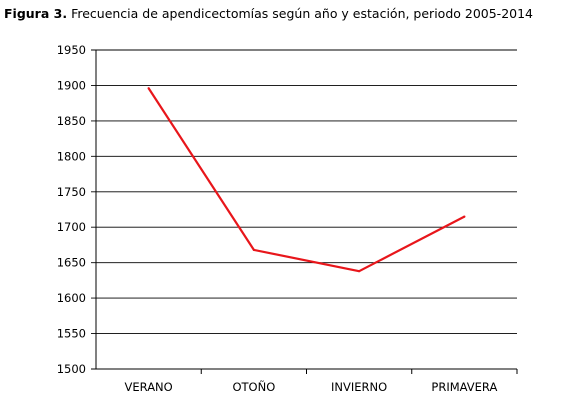  Describe the element at coordinates (71, 85) in the screenshot. I see `y-tick-label: 1900` at that location.